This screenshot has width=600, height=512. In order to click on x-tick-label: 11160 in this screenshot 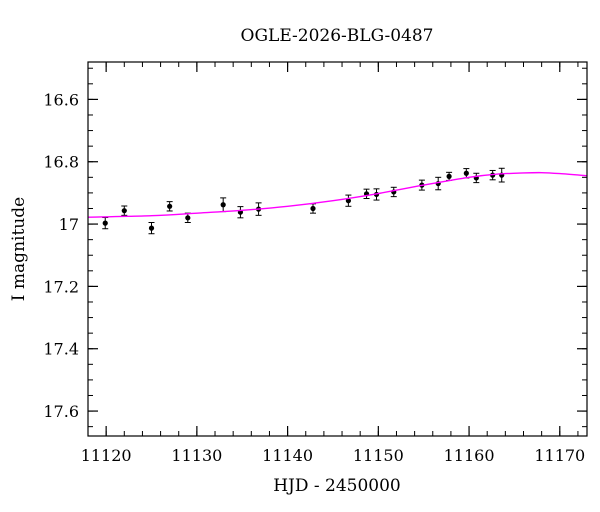, I will do `click(469, 455)`.